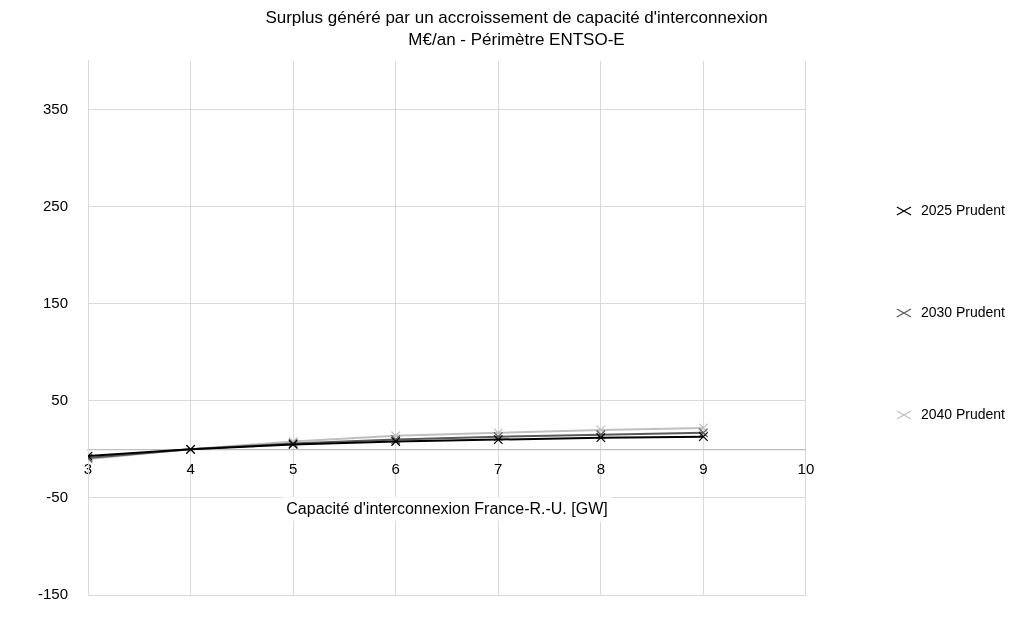 Image resolution: width=1031 pixels, height=632 pixels. Describe the element at coordinates (963, 209) in the screenshot. I see `legend-label: 2025 Prudent` at that location.